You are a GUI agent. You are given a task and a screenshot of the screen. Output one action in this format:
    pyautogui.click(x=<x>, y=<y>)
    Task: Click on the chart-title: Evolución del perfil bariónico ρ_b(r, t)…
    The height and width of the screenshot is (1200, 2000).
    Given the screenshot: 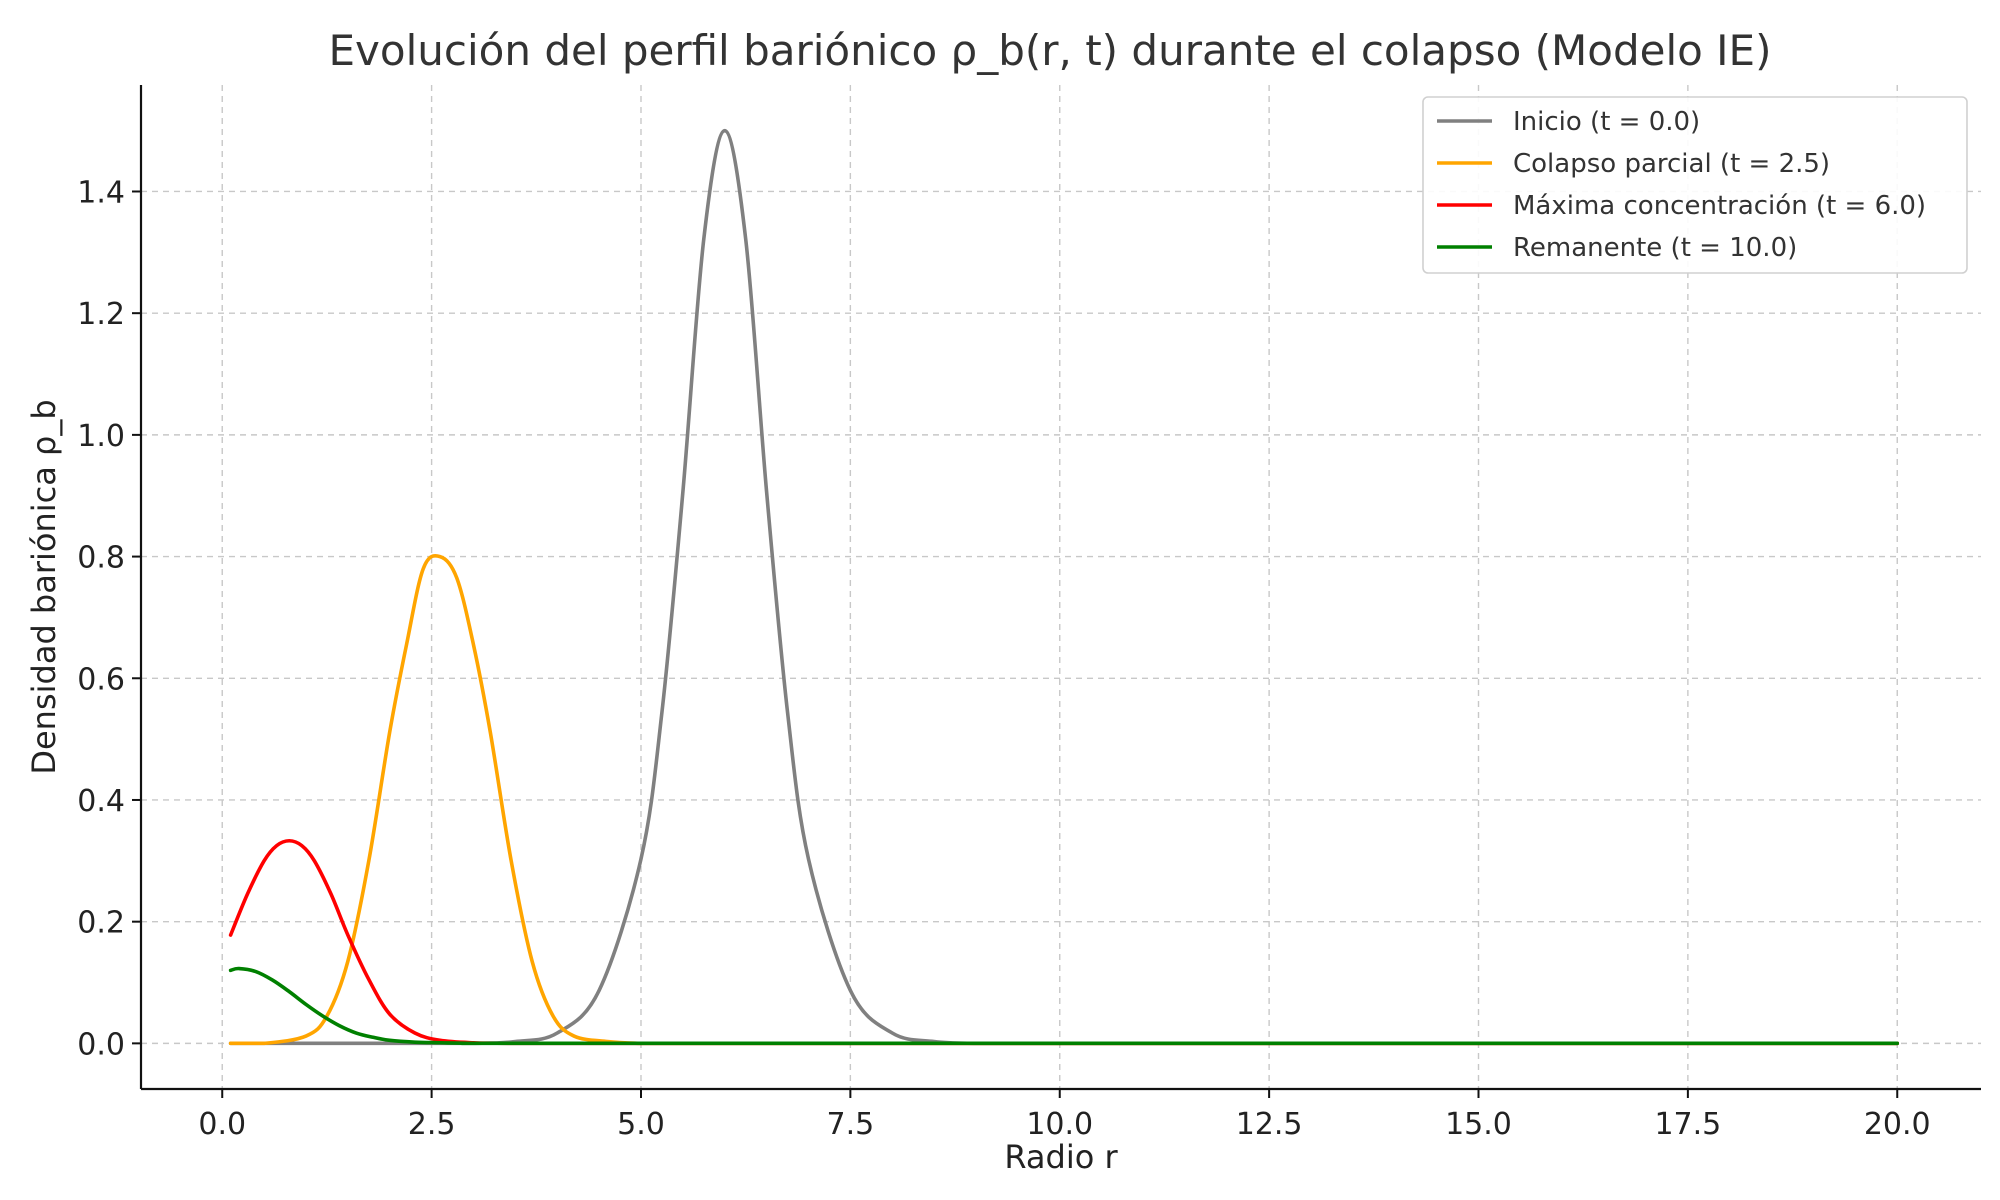 What is the action you would take?
    pyautogui.click(x=1050, y=50)
    